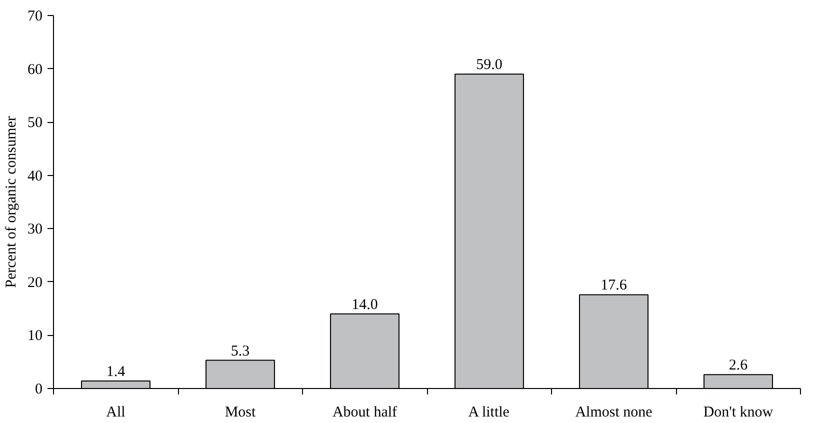 Image resolution: width=815 pixels, height=423 pixels. What do you see at coordinates (240, 351) in the screenshot?
I see `data-label: 5.3` at bounding box center [240, 351].